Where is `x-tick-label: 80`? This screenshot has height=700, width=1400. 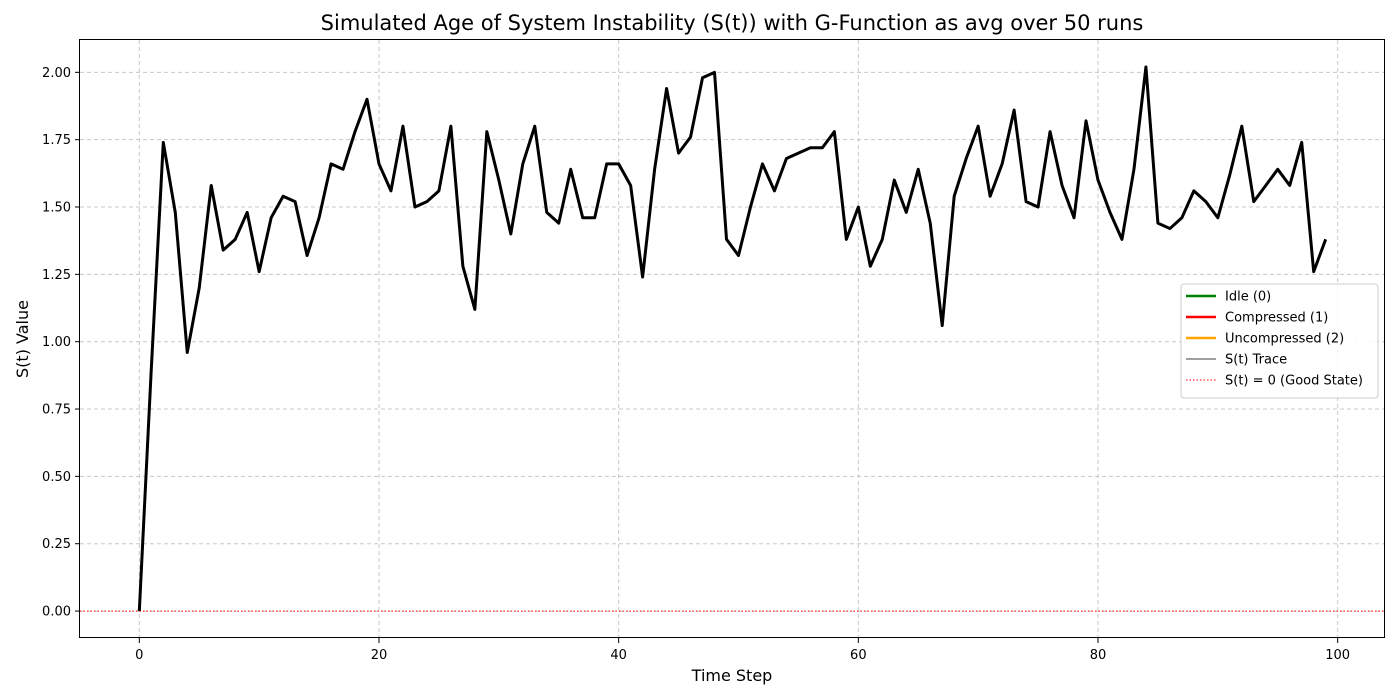
x-tick-label: 80 is located at coordinates (1098, 655).